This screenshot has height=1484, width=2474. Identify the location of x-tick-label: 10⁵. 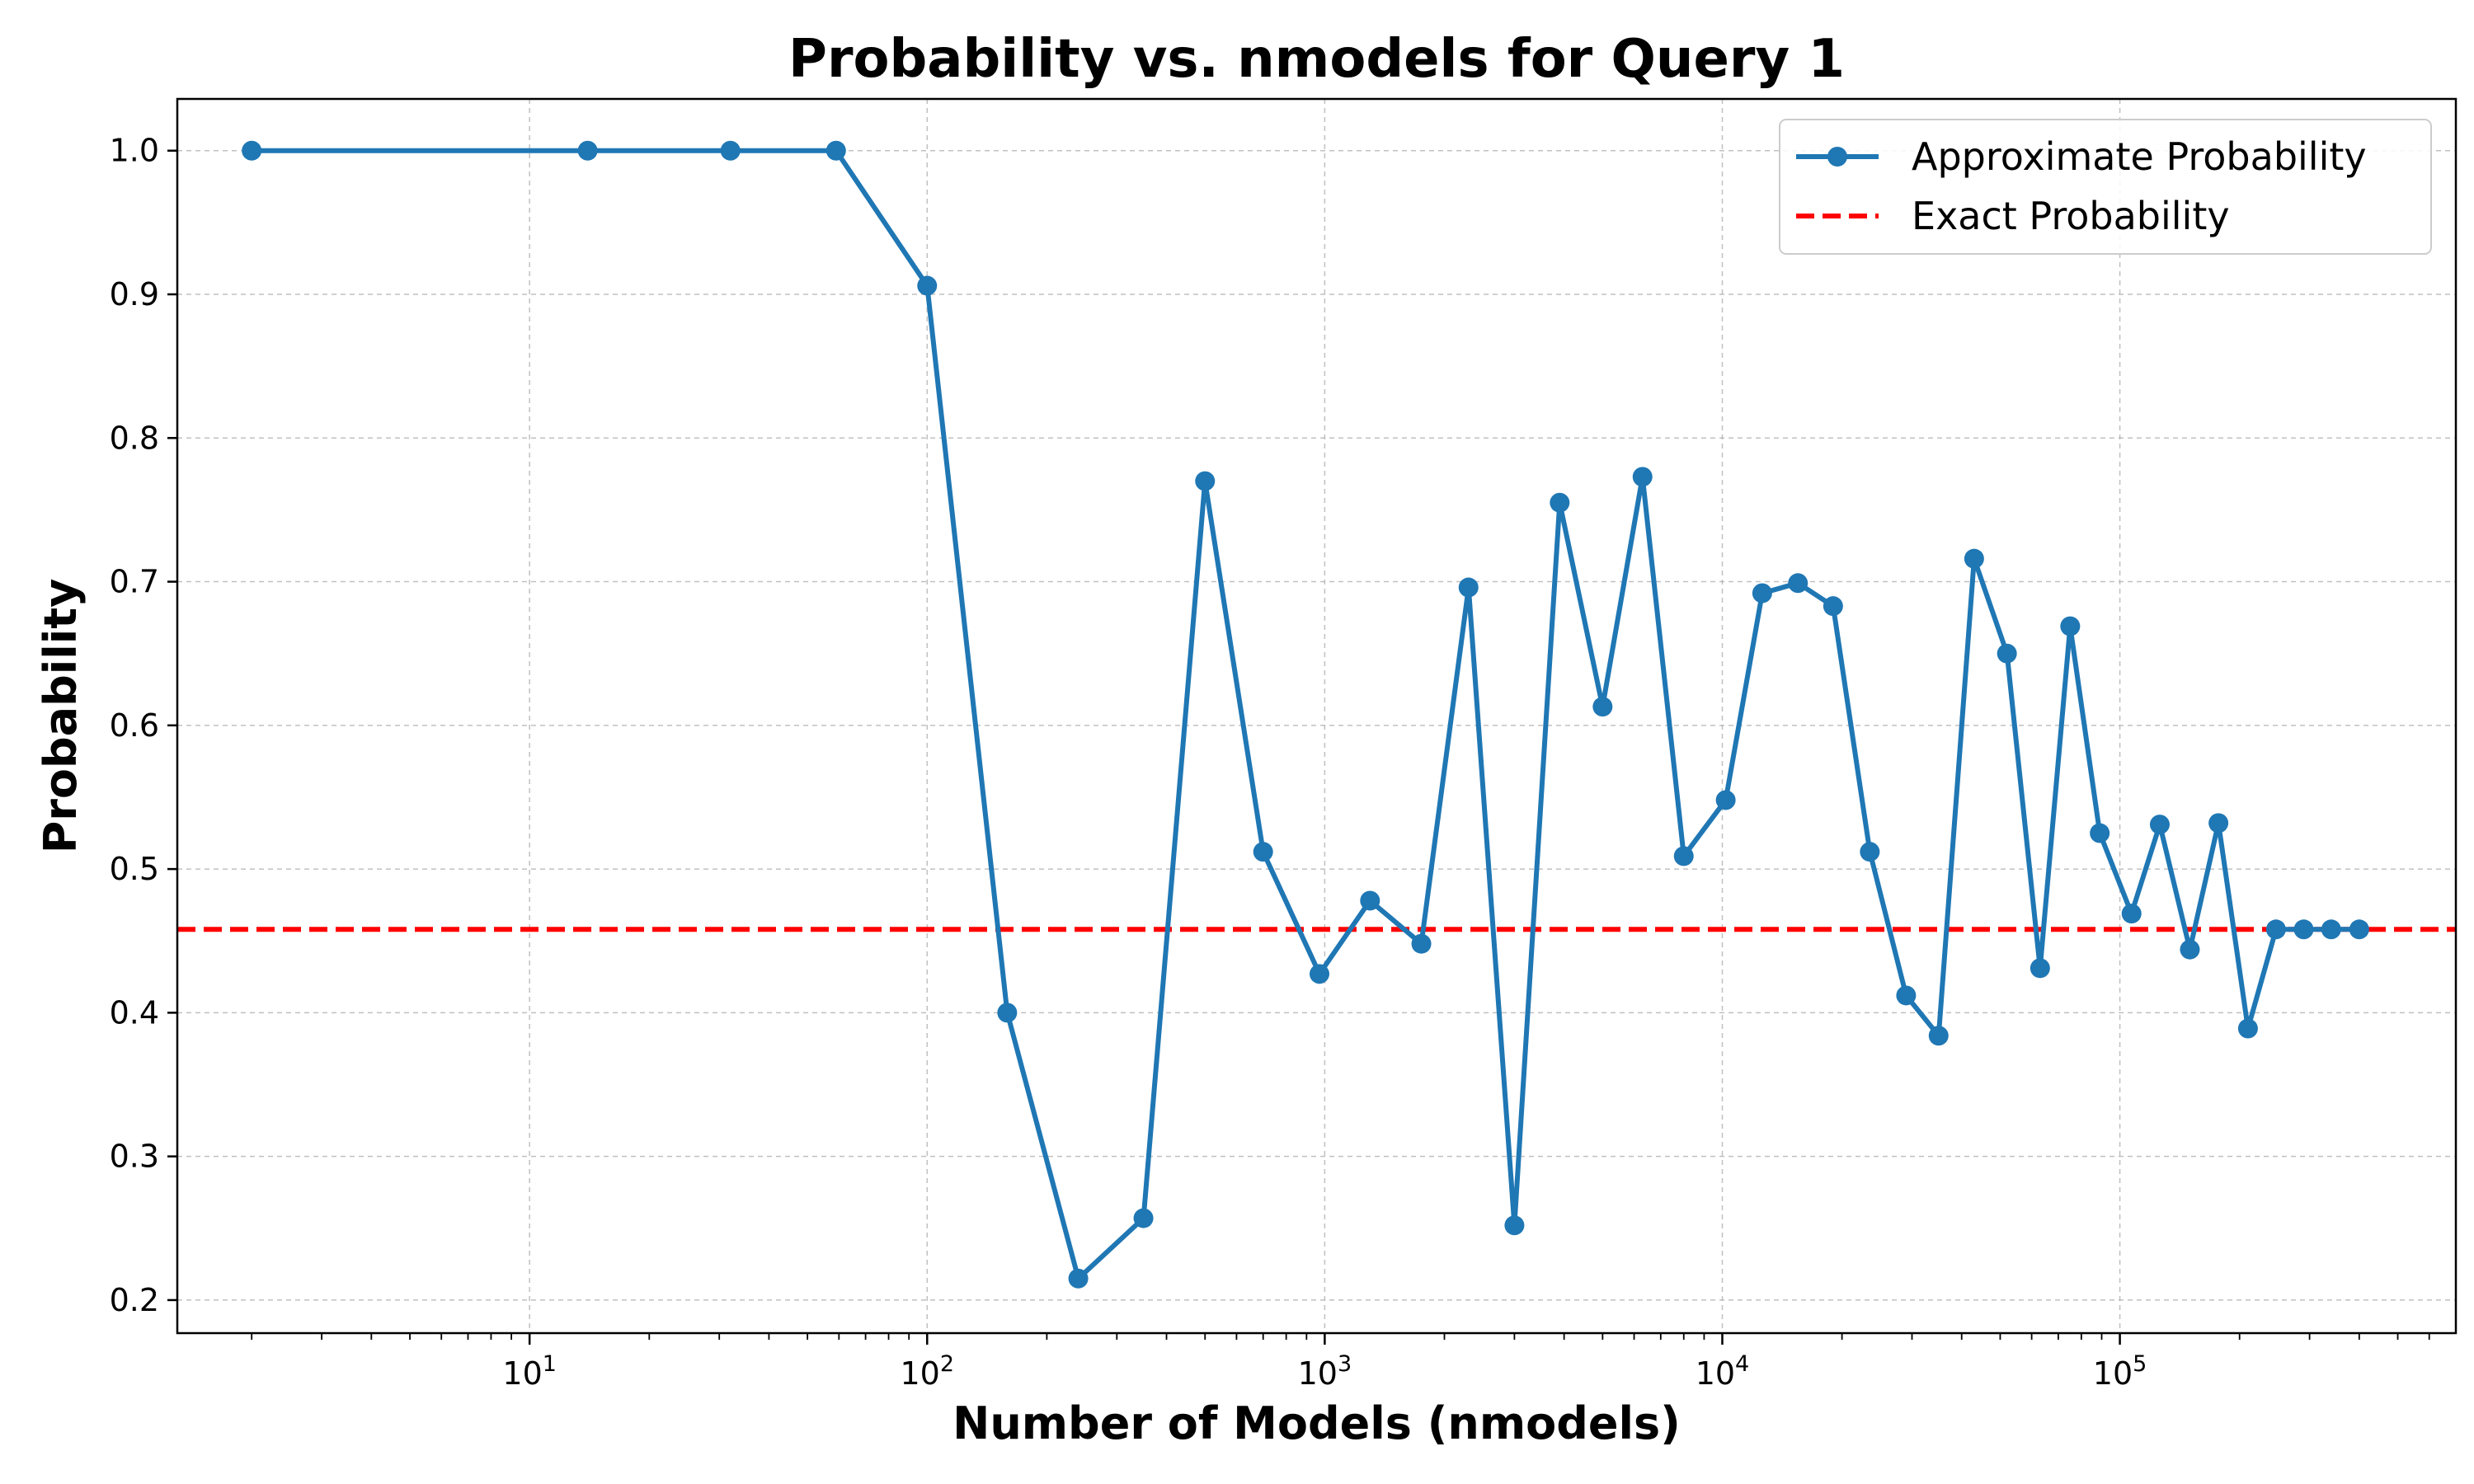
(2120, 1371).